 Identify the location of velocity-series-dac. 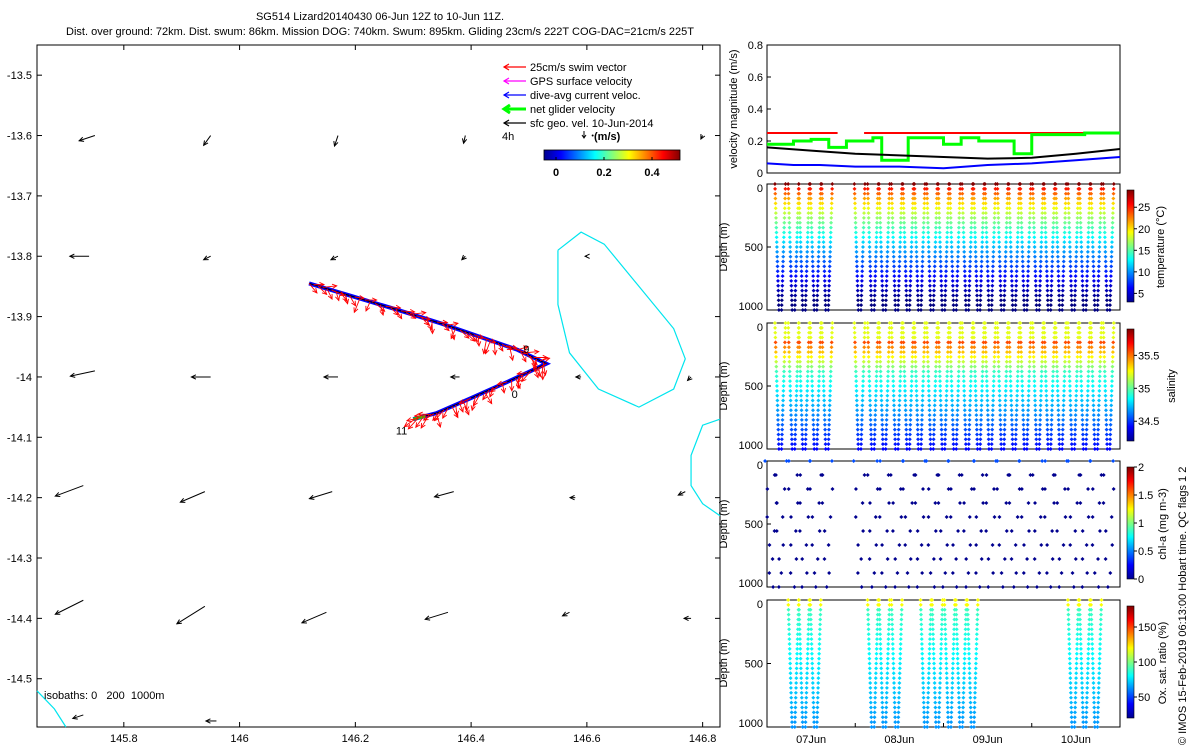
(943, 163).